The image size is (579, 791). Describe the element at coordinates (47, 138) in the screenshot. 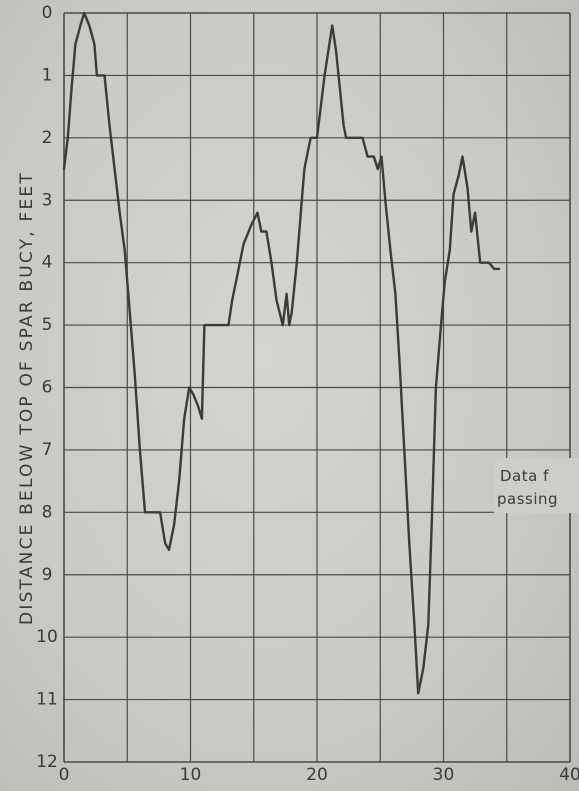

I see `y-tick-label: 2` at that location.